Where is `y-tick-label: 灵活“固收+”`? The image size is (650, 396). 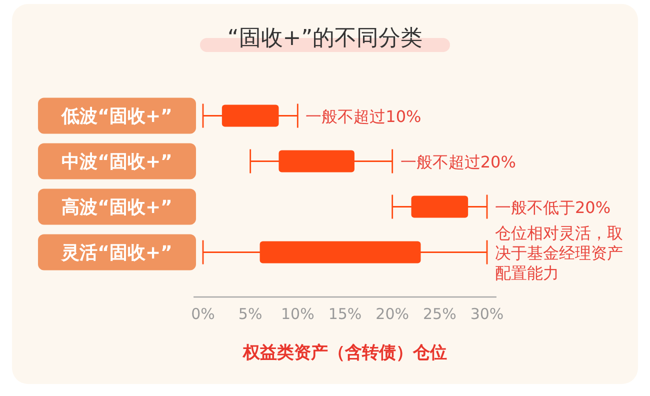 y-tick-label: 灵活“固收+” is located at coordinates (117, 253).